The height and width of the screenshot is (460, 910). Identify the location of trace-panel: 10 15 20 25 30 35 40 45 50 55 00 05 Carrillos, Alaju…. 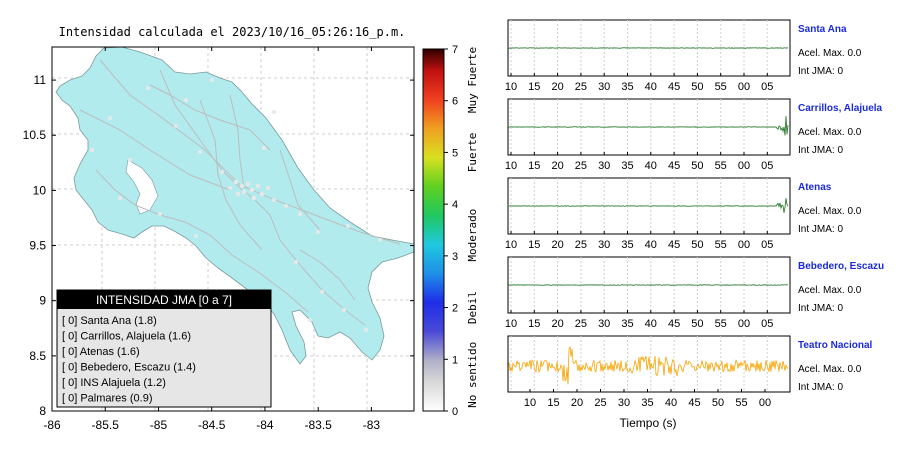
(694, 135).